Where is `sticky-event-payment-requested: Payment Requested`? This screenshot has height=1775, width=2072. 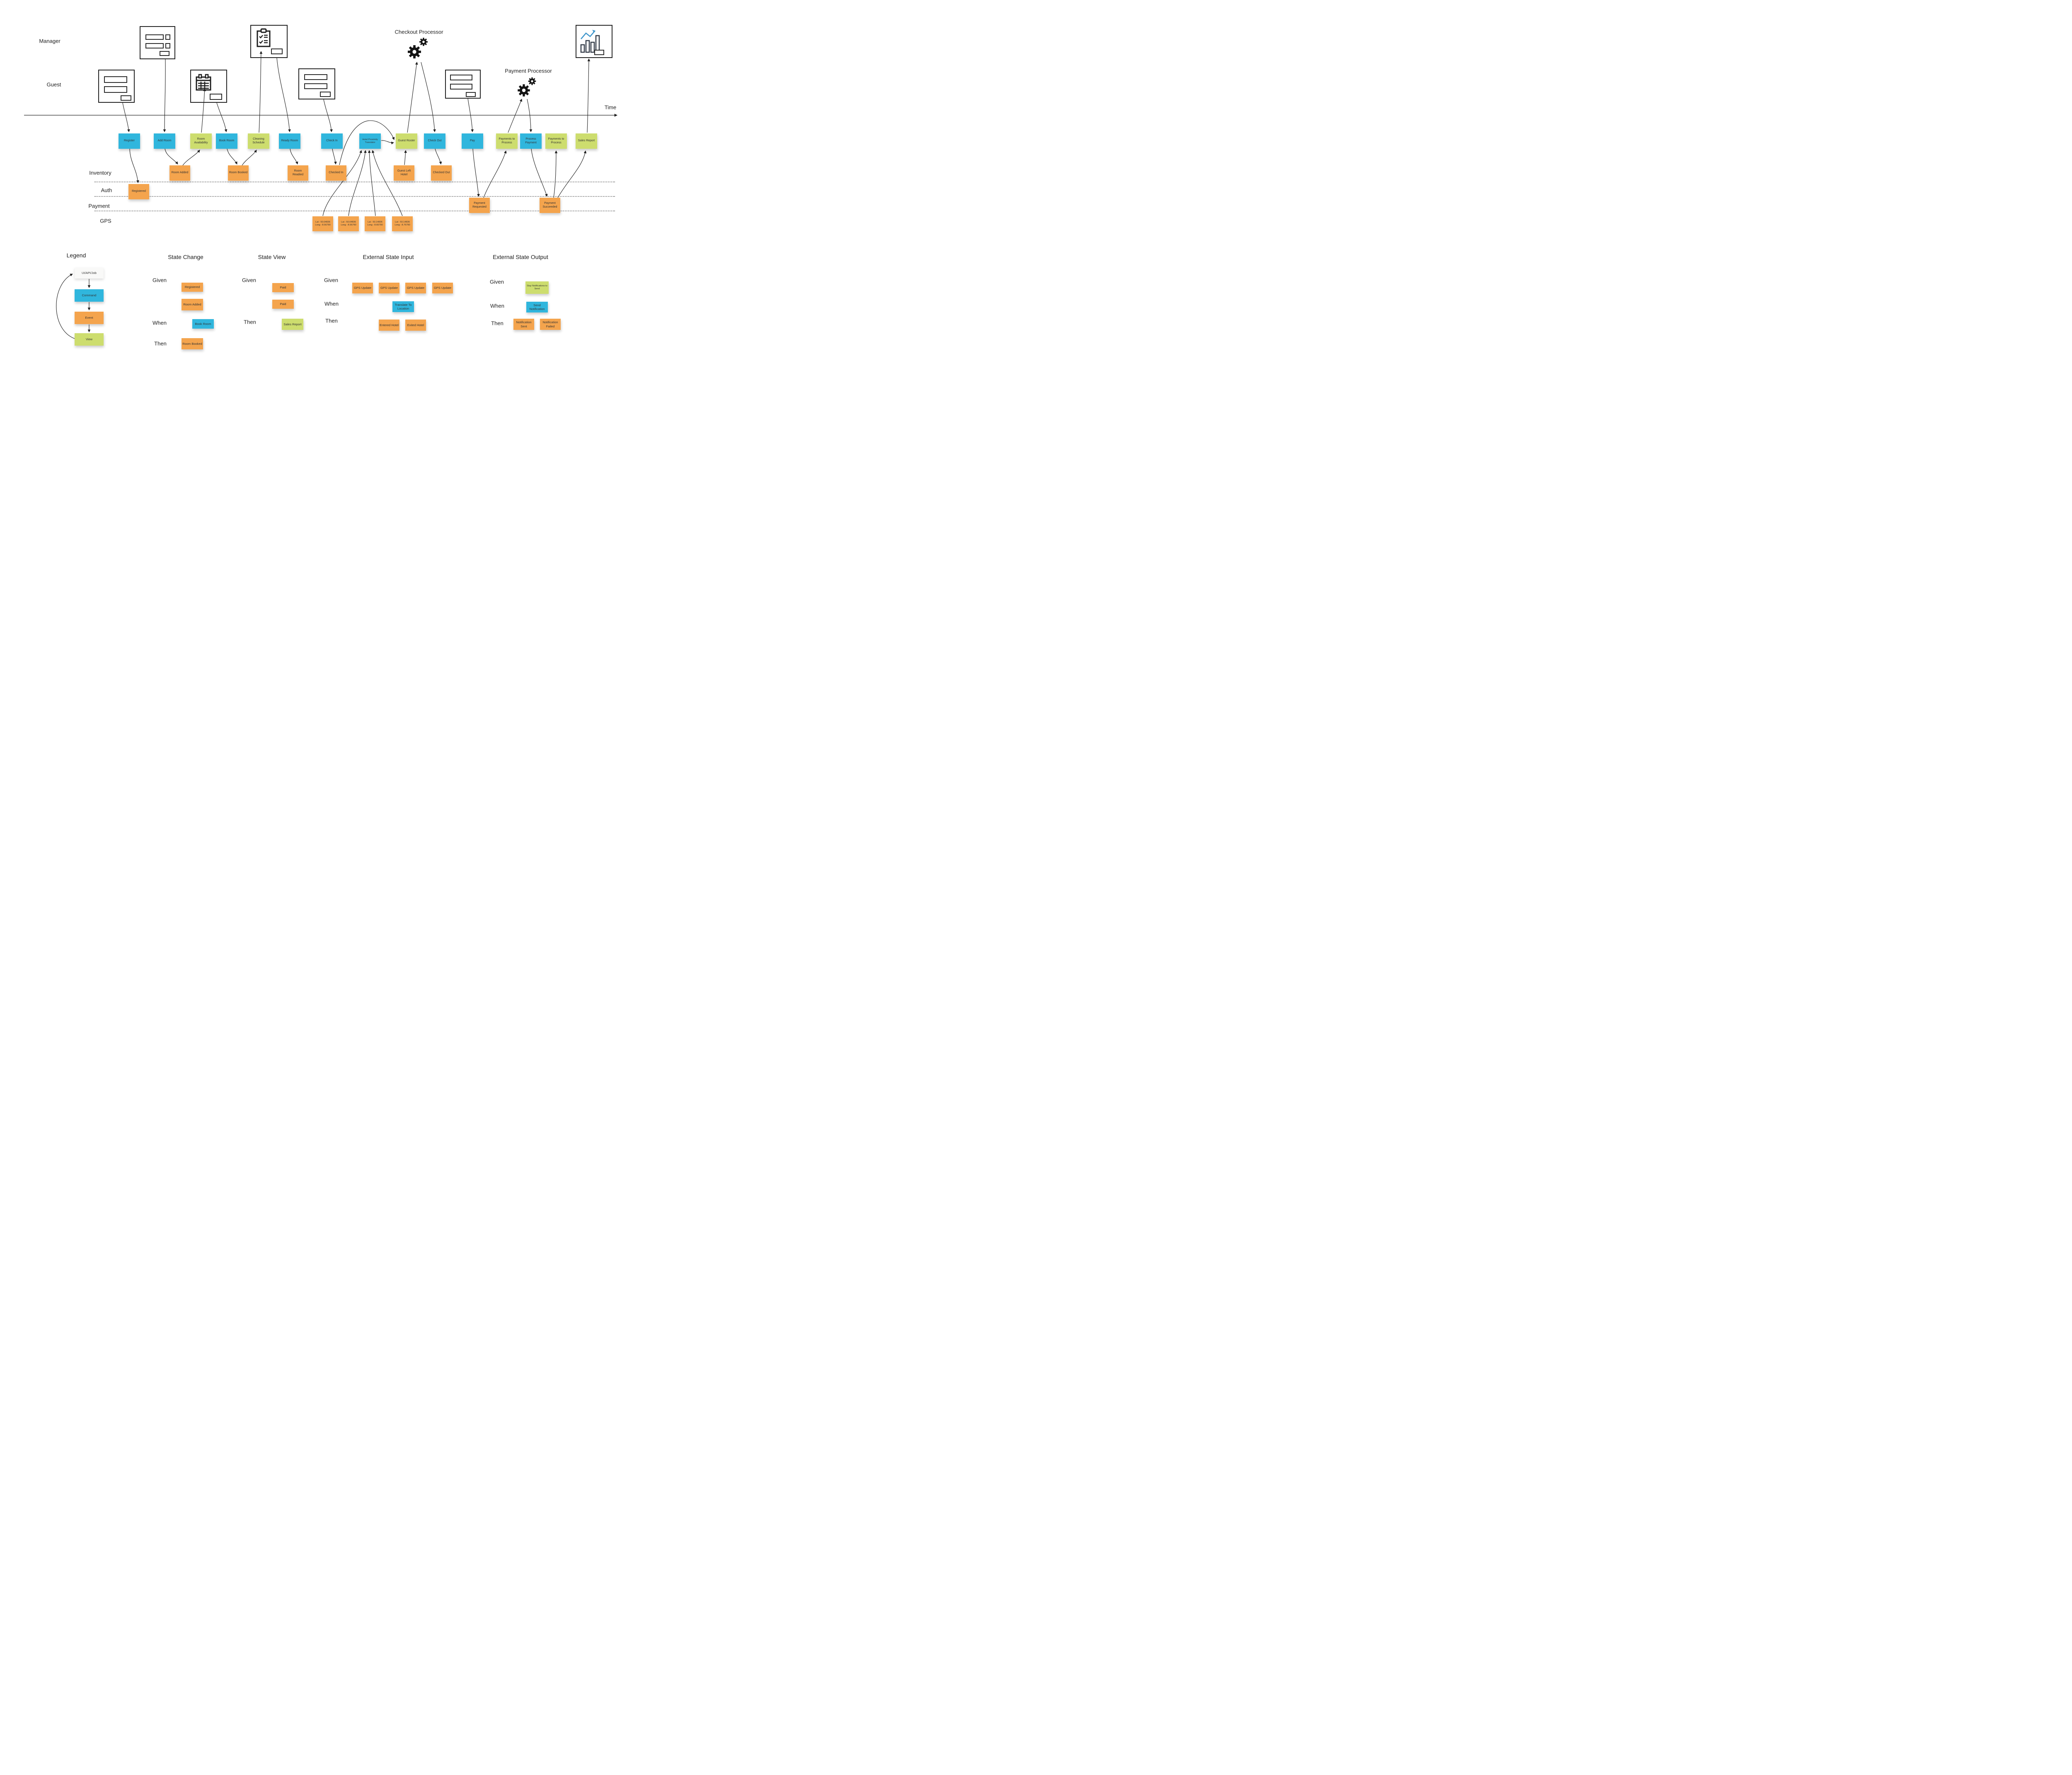
sticky-event-payment-requested: Payment Requested is located at coordinates (479, 206).